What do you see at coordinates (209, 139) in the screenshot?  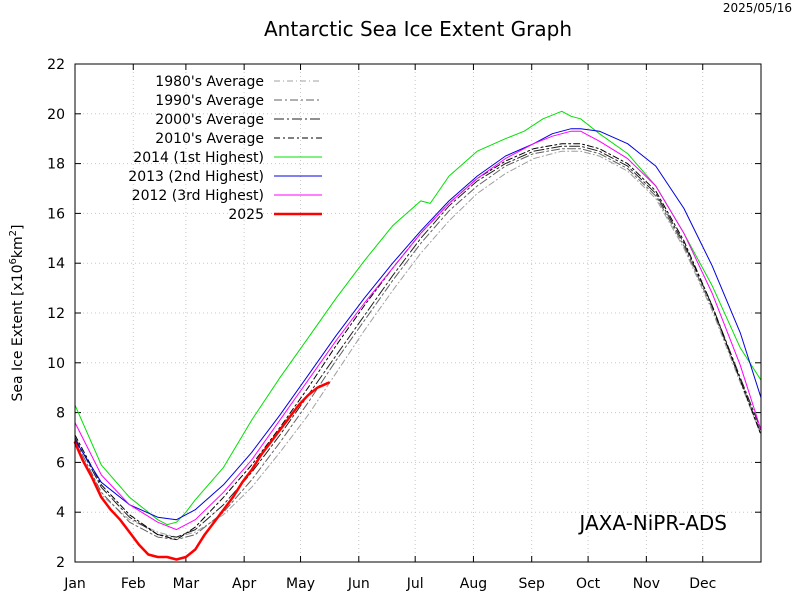 I see `legend-label: 2010's Average` at bounding box center [209, 139].